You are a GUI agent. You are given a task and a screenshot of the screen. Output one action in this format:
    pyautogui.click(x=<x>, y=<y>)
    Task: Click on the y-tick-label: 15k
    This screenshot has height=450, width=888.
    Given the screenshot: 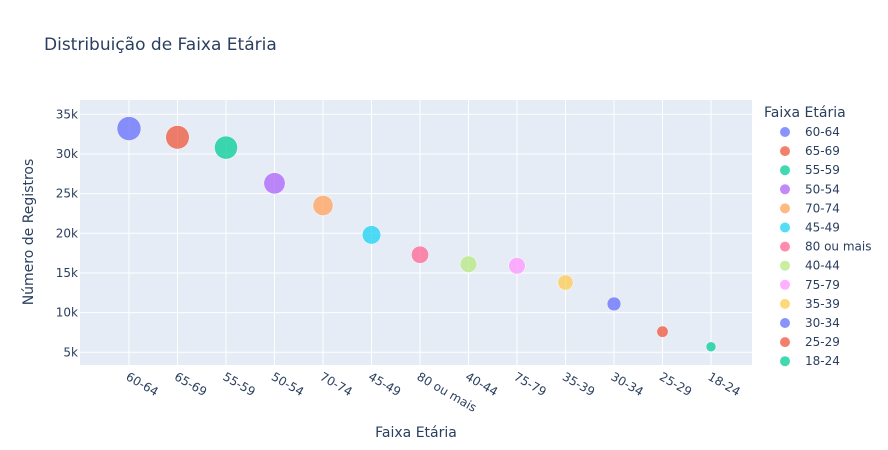 What is the action you would take?
    pyautogui.click(x=67, y=273)
    